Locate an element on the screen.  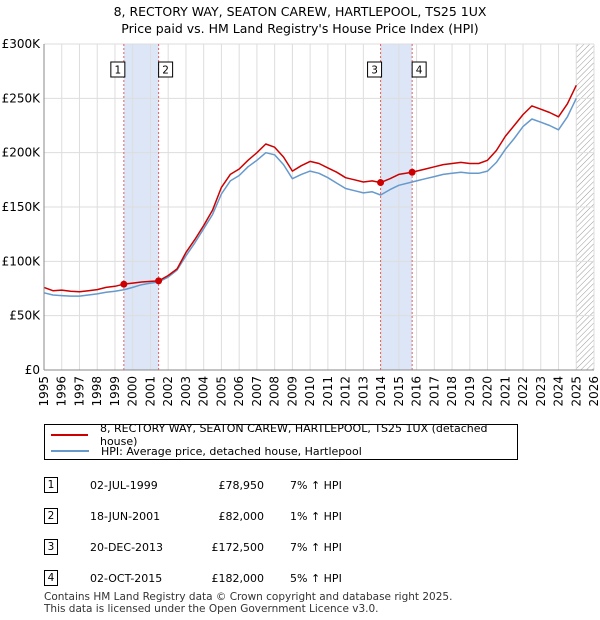
sale-label-text: 3 is located at coordinates (374, 71).